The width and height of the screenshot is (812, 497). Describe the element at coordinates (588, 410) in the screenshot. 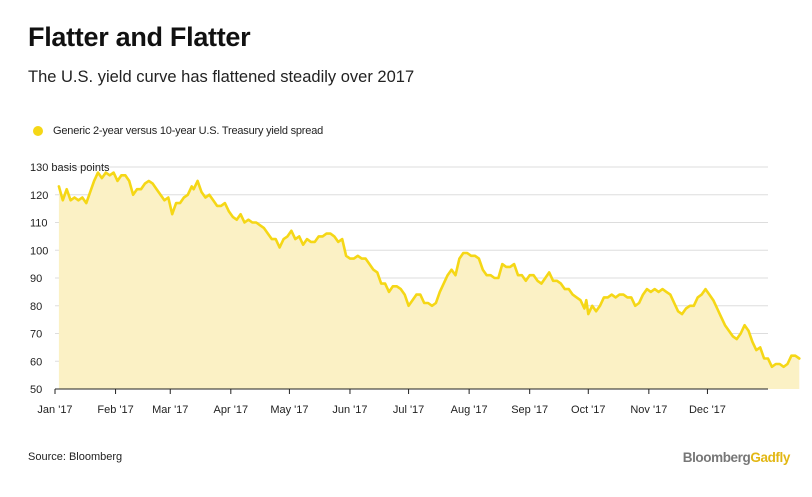

I see `x-tick-label: Oct '17` at that location.